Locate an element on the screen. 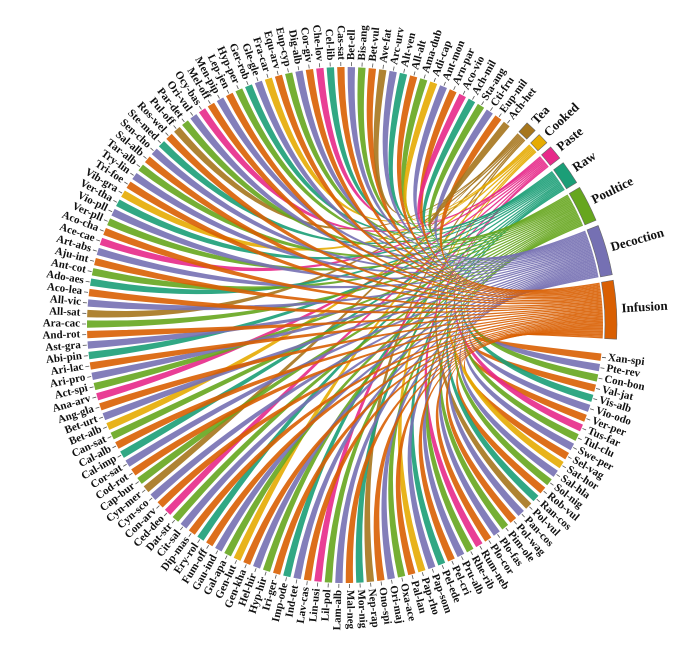  species-label: Ind-tet is located at coordinates (292, 601).